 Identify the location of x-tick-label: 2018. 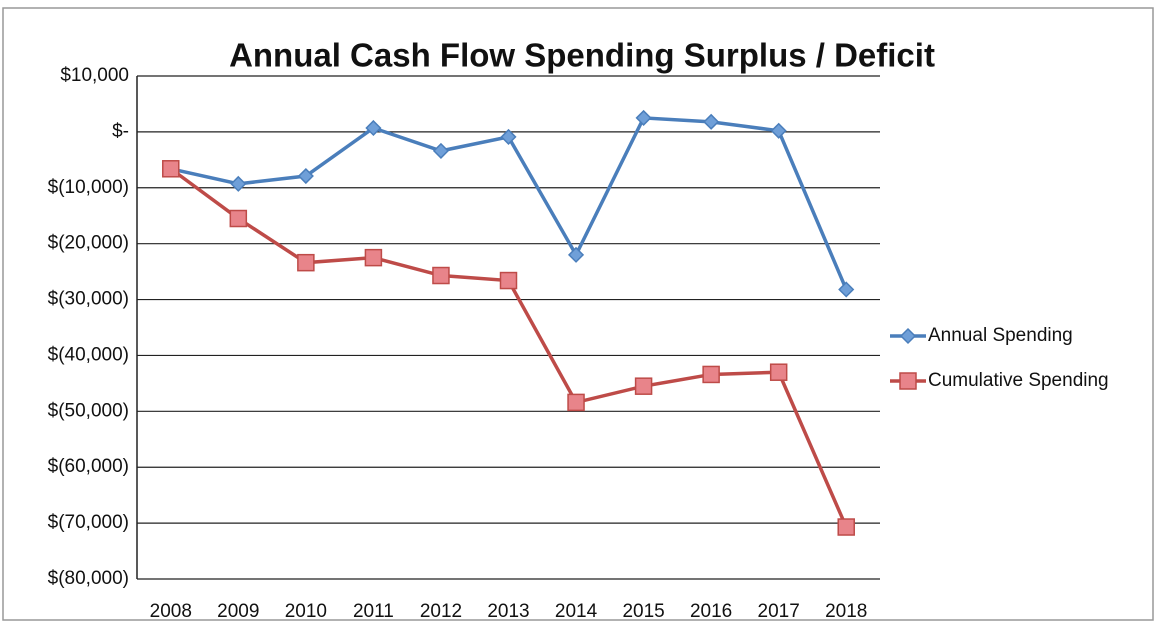
(846, 611).